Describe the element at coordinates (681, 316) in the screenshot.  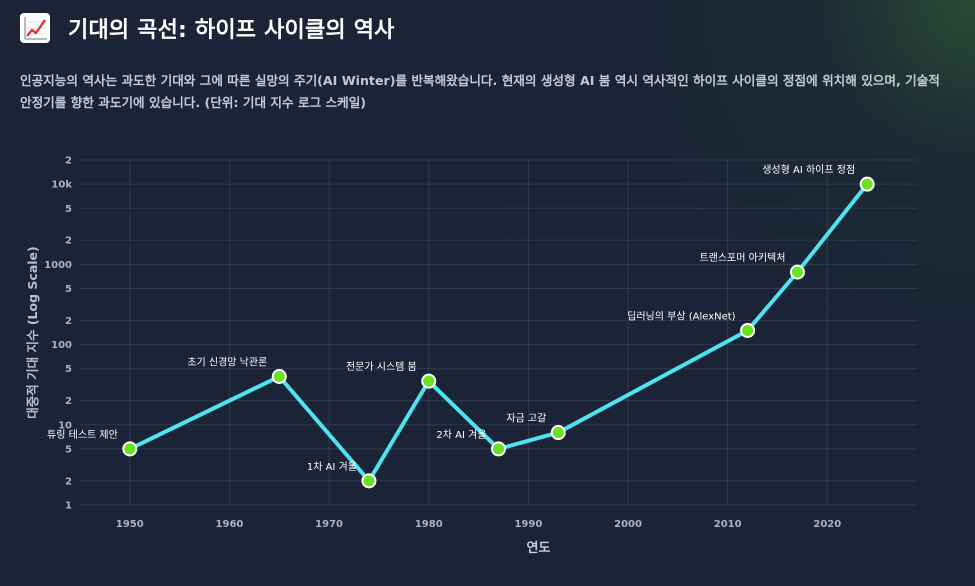
I see `data-label: 딥러닝의 부상 (AlexNet)` at that location.